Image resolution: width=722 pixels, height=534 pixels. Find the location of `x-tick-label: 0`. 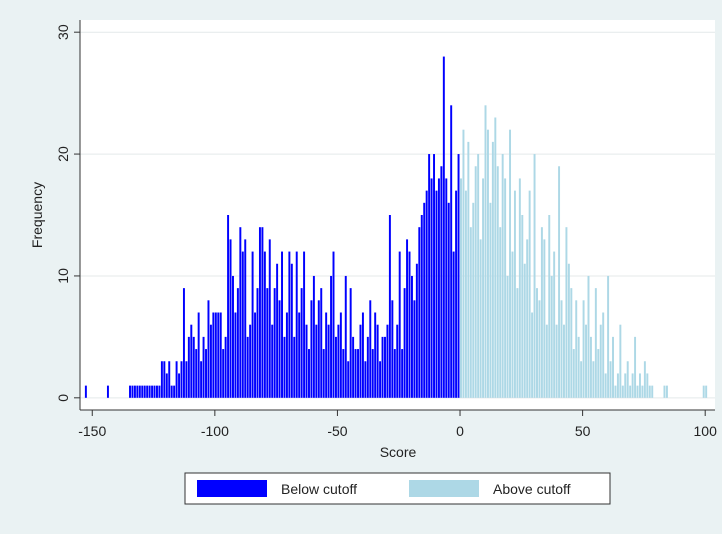

x-tick-label: 0 is located at coordinates (460, 431).